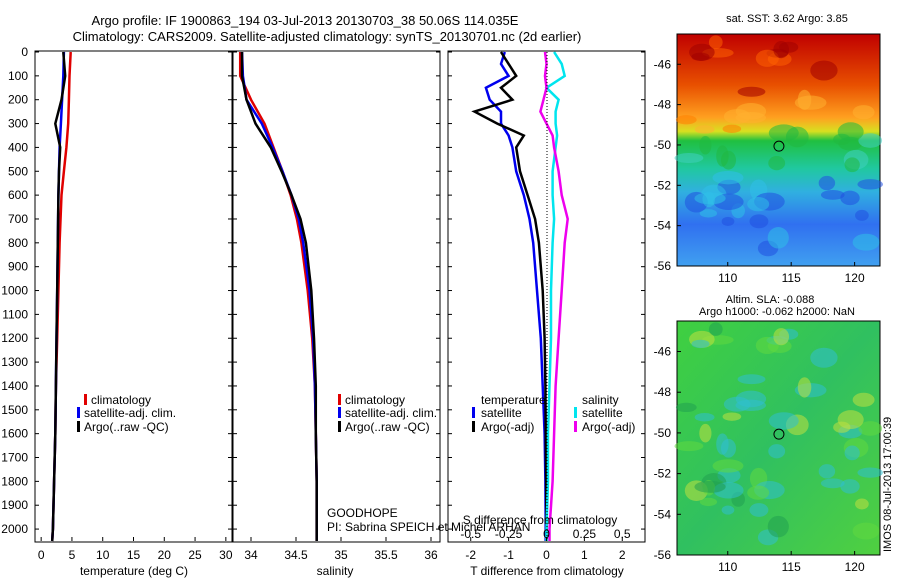 The height and width of the screenshot is (580, 900). I want to click on legend-swatch-s-argo, so click(575, 426).